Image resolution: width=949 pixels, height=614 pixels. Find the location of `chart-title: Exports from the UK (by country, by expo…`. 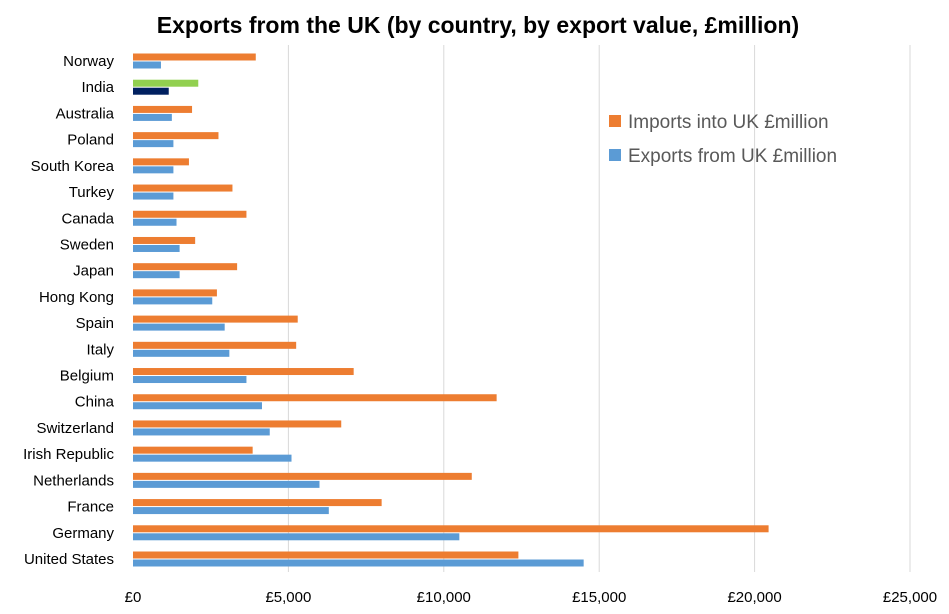

chart-title: Exports from the UK (by country, by expo… is located at coordinates (478, 25).